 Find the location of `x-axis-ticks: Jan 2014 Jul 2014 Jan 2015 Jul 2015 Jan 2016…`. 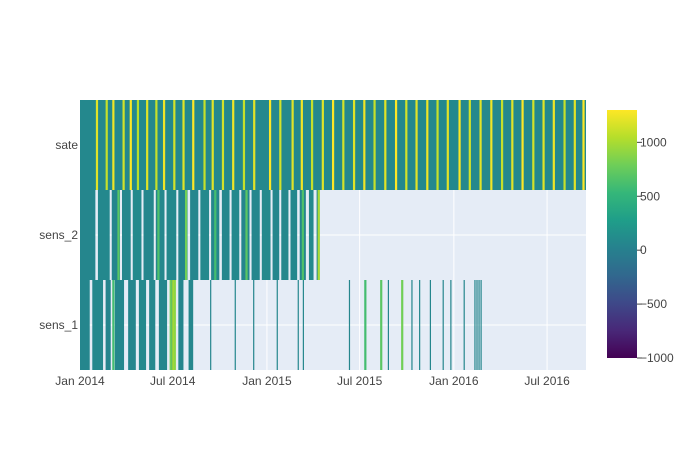

x-axis-ticks: Jan 2014 Jul 2014 Jan 2015 Jul 2015 Jan 2016… is located at coordinates (312, 381).